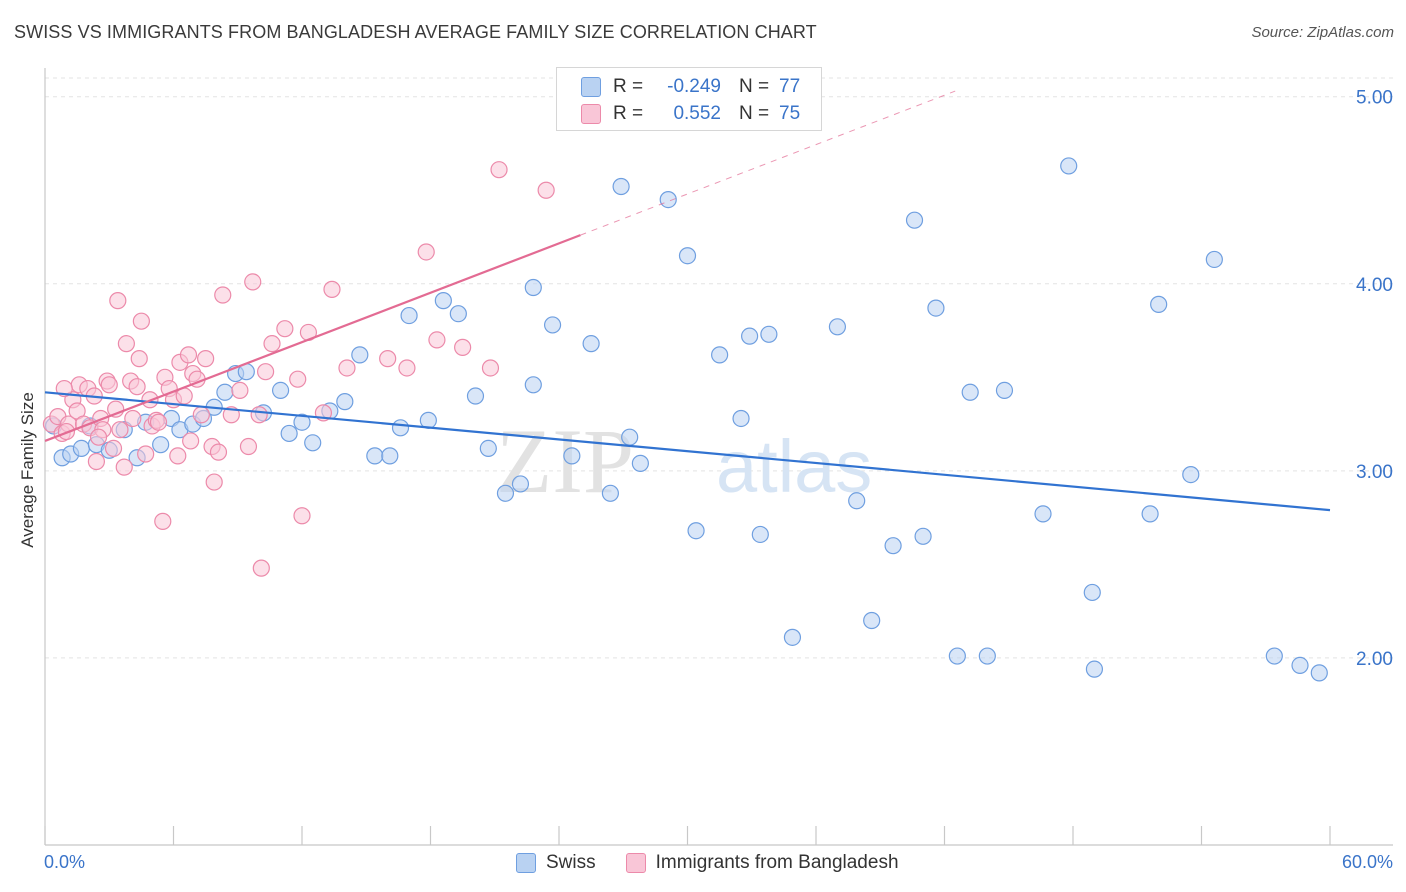 The width and height of the screenshot is (1406, 892). I want to click on r-value-bangladesh: 0.552, so click(697, 113).